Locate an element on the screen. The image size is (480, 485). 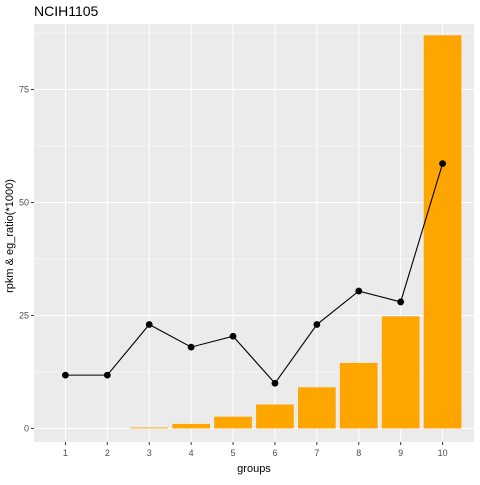
chart-title: NCIH1105 is located at coordinates (66, 11).